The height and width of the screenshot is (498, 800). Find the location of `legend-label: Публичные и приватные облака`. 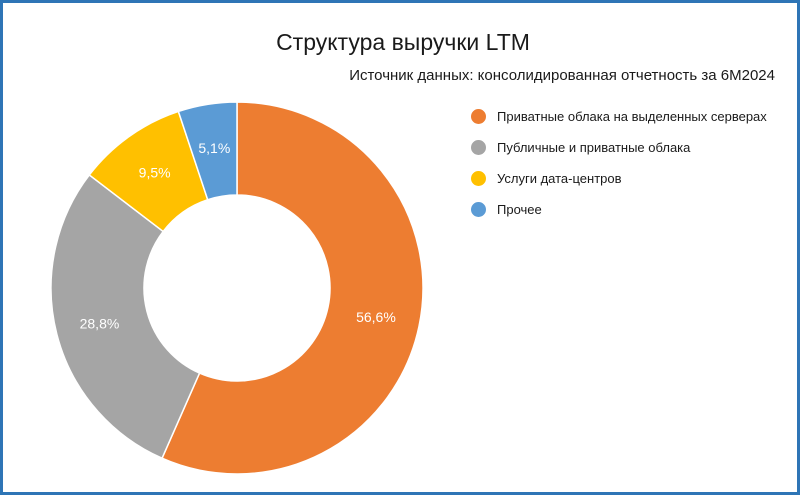

legend-label: Публичные и приватные облака is located at coordinates (594, 147).